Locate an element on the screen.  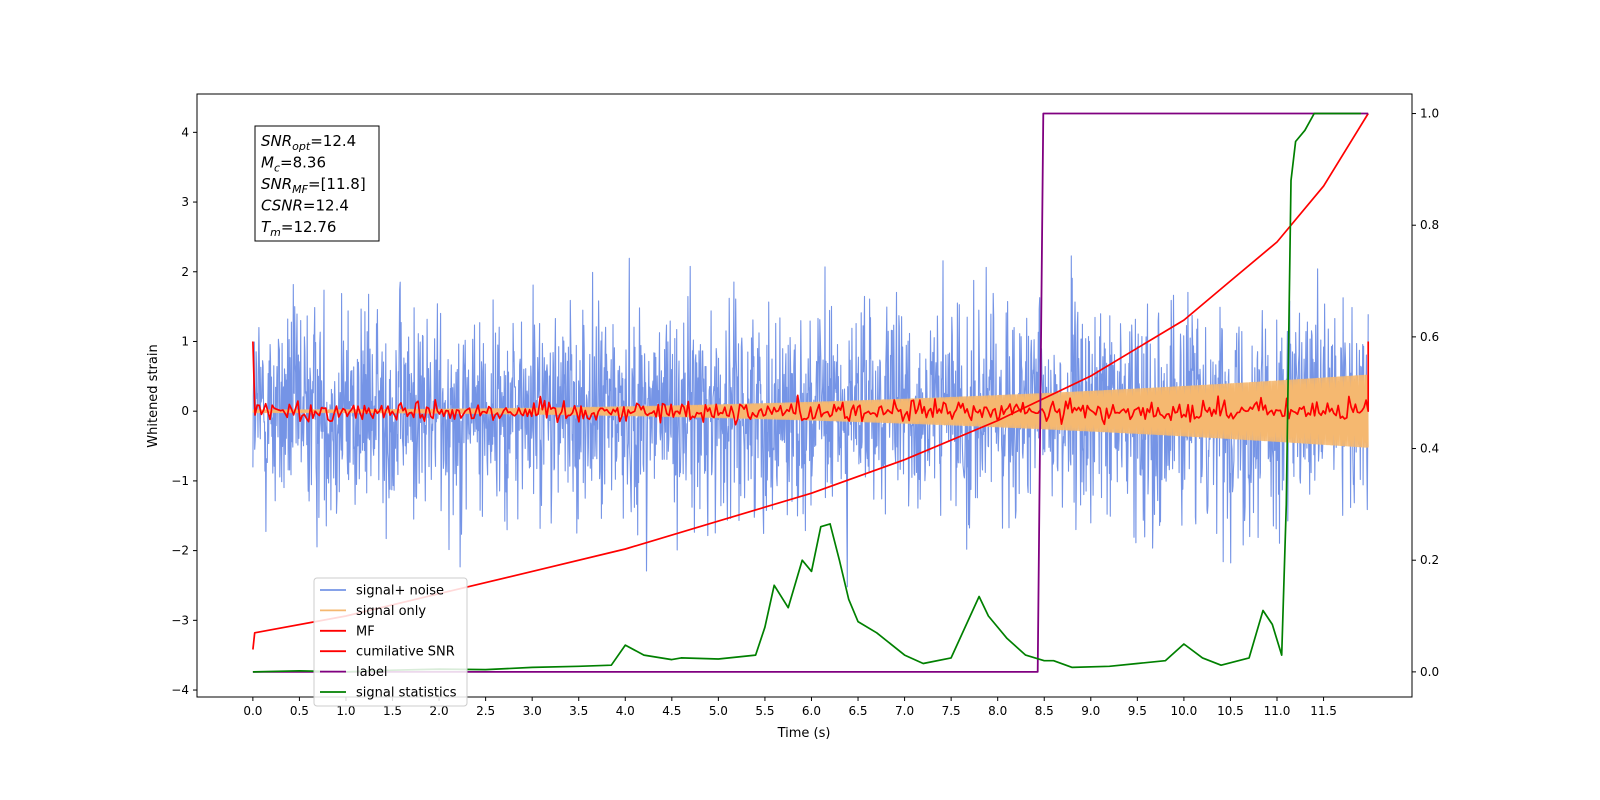
x-tick-label: 0.5 is located at coordinates (299, 711).